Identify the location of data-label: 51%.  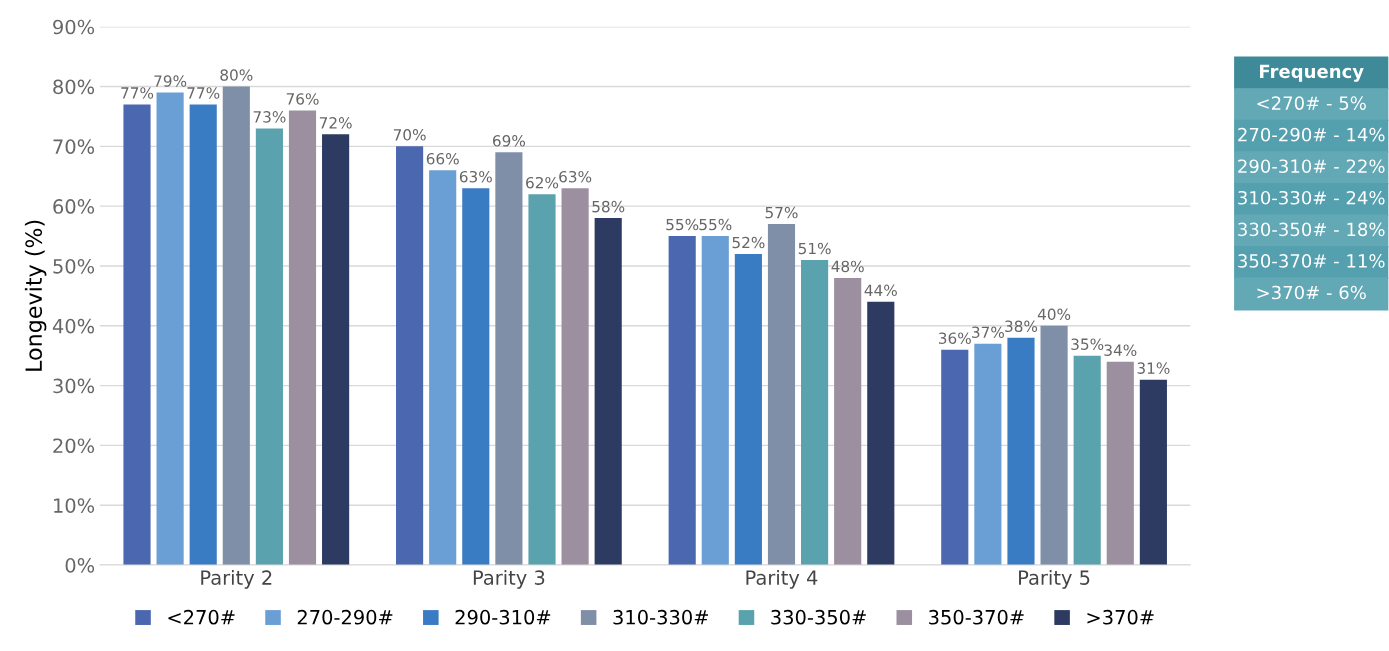
(814, 248).